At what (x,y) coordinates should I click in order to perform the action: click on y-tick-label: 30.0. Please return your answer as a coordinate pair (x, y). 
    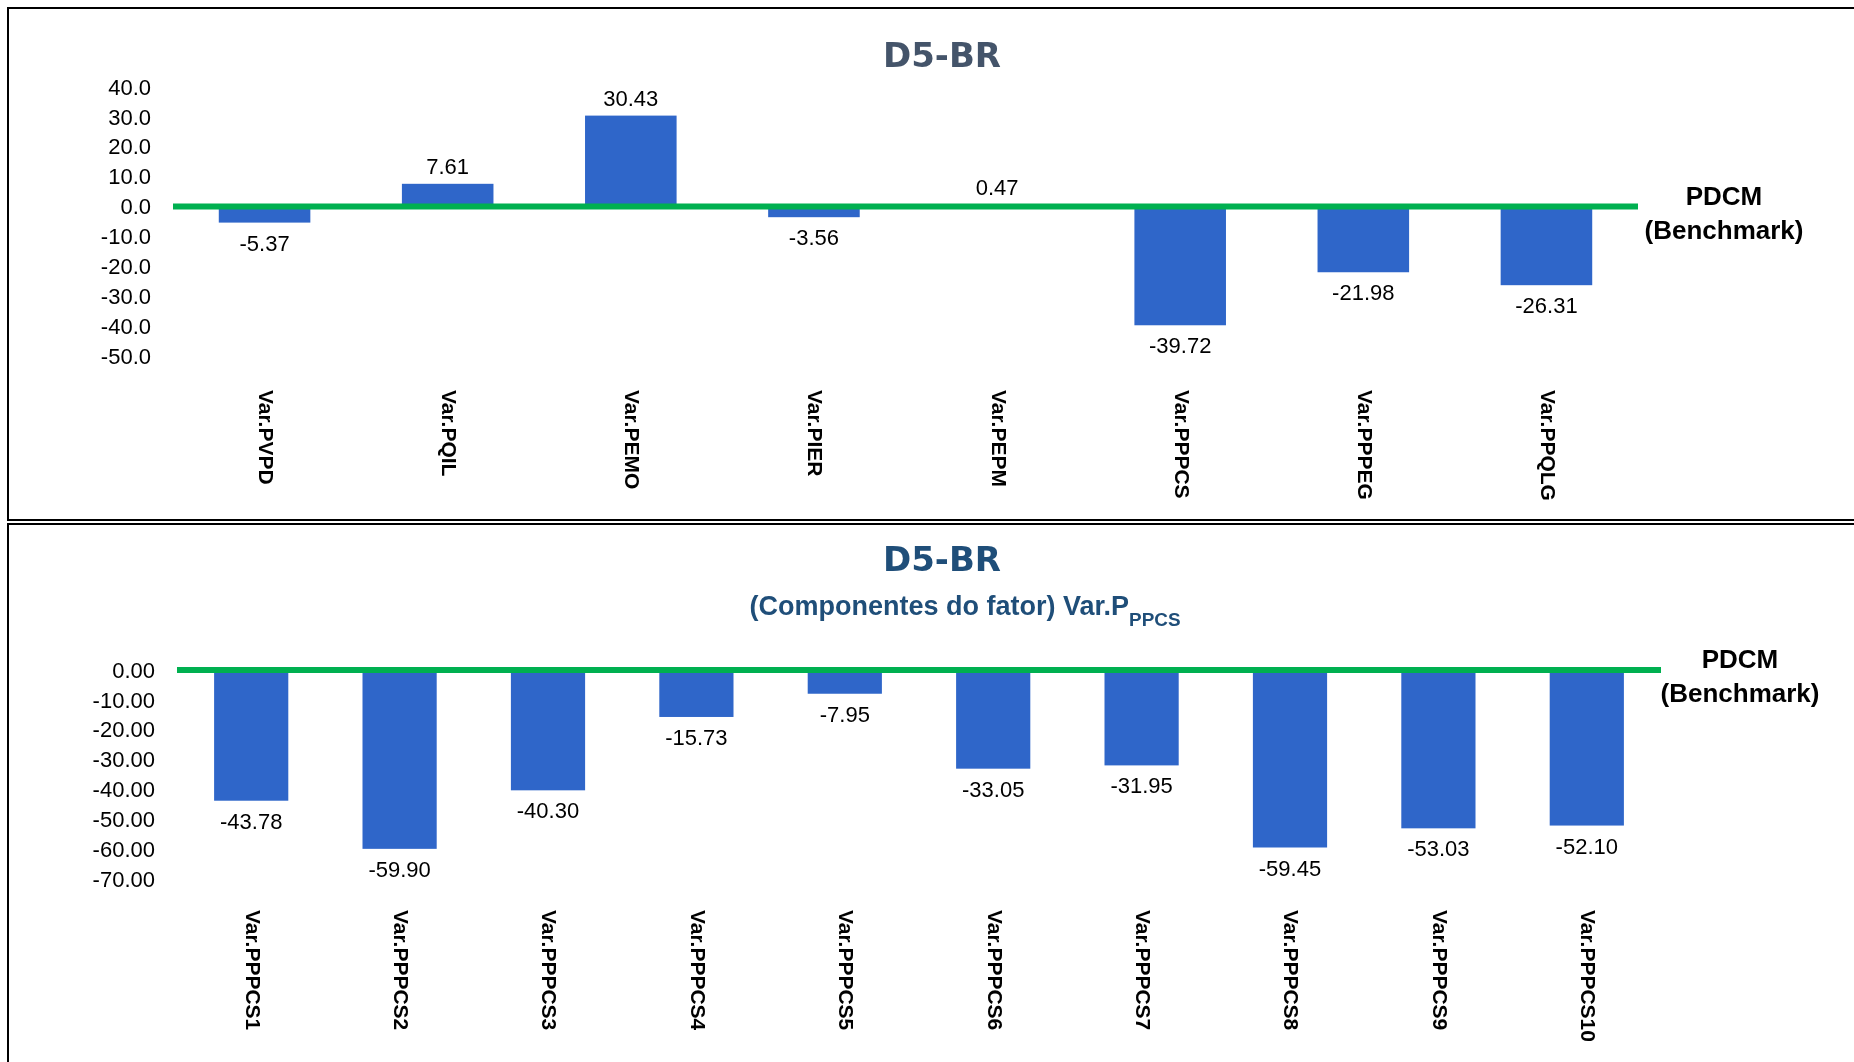
    Looking at the image, I should click on (129, 117).